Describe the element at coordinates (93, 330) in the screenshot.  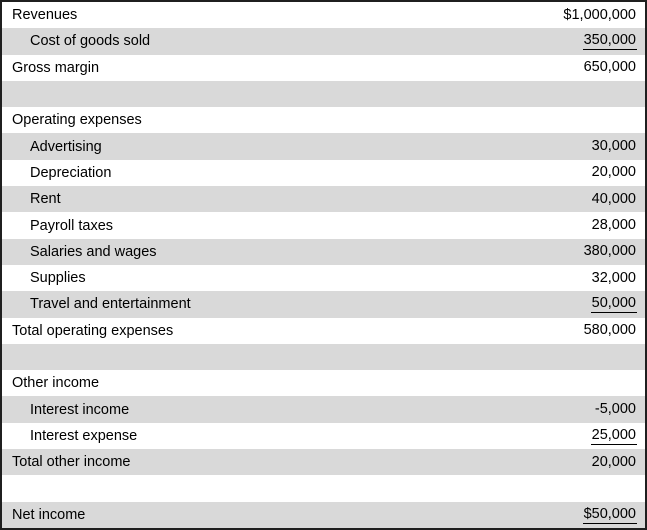
I see `row-label: Total operating expenses` at that location.